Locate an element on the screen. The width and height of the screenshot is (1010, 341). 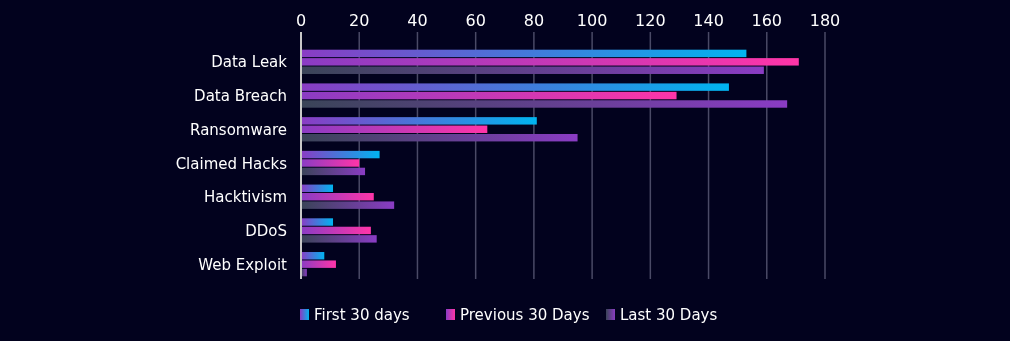
x-tick-label: 0 is located at coordinates (301, 20).